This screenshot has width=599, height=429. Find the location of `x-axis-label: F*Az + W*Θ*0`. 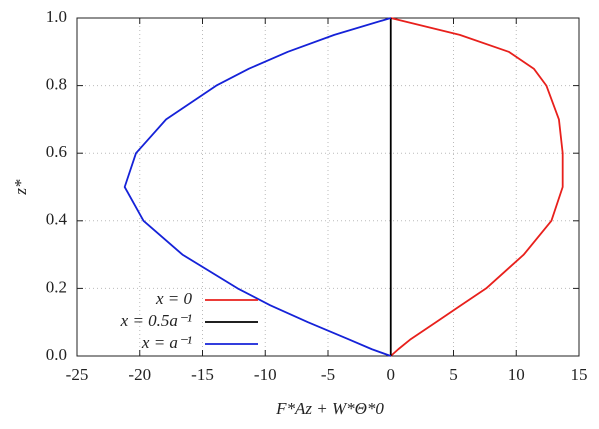

x-axis-label: F*Az + W*Θ*0 is located at coordinates (329, 408).